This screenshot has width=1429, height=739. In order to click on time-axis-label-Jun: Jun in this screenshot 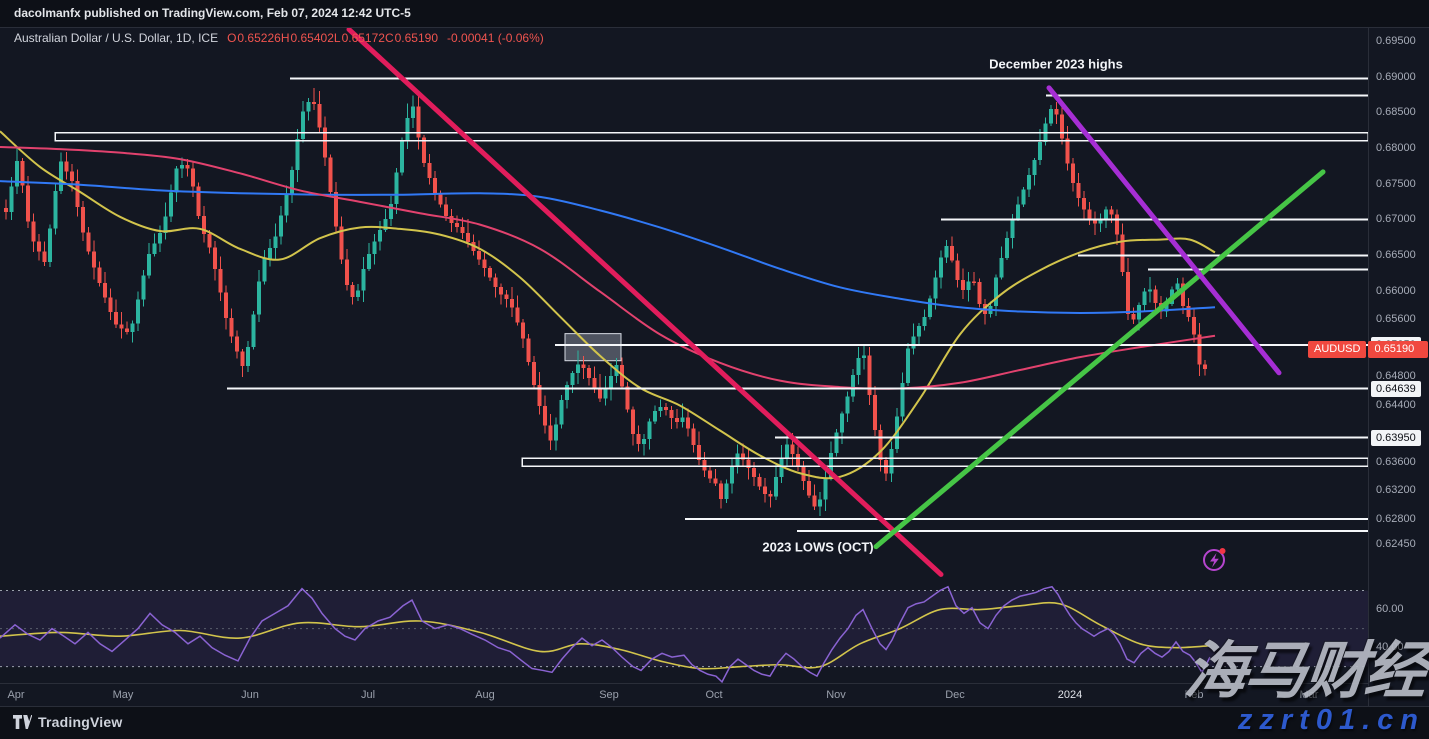, I will do `click(250, 695)`.